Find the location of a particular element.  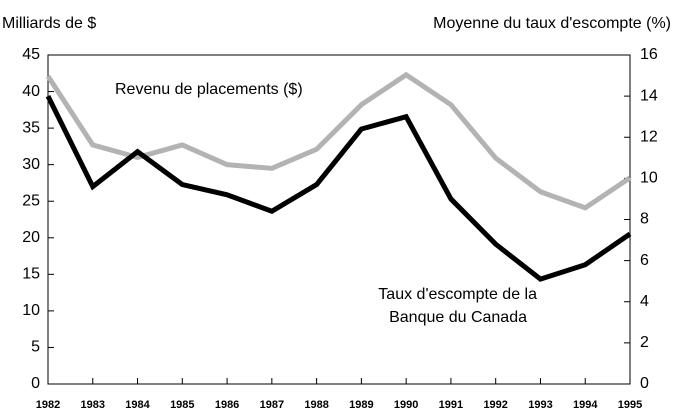

x-tick-label: 1986 is located at coordinates (227, 405).